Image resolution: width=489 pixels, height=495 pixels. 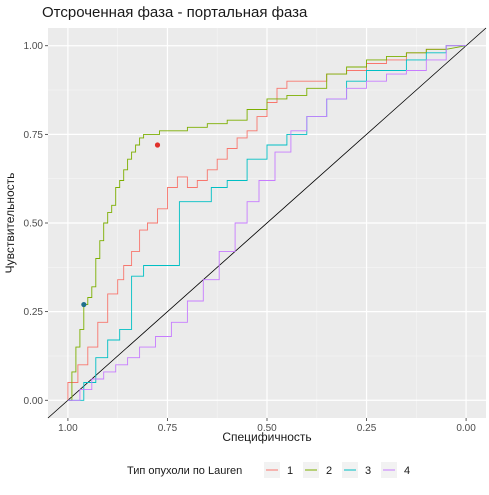 What do you see at coordinates (368, 471) in the screenshot?
I see `legend-label-3: 3` at bounding box center [368, 471].